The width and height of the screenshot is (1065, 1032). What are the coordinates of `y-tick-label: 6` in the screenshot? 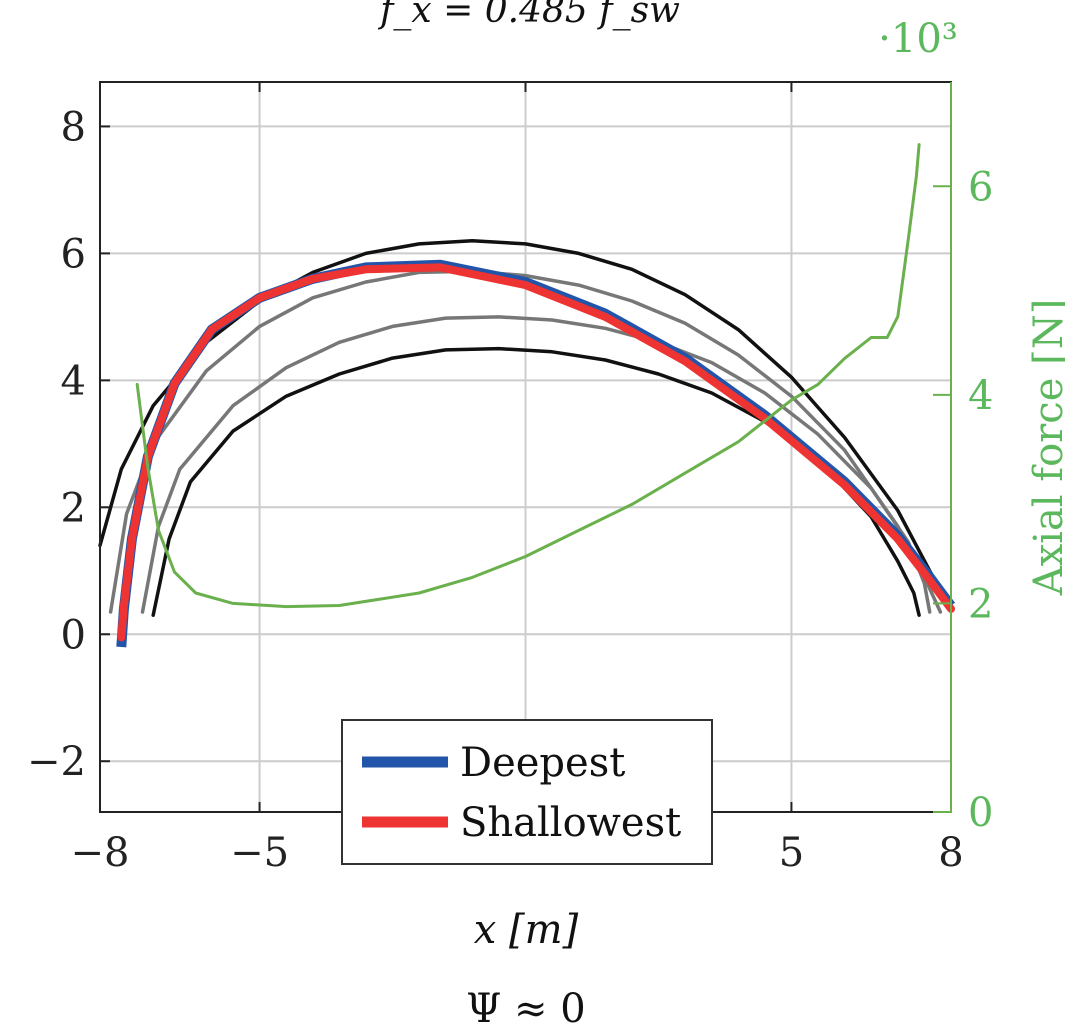 It's located at (73, 254).